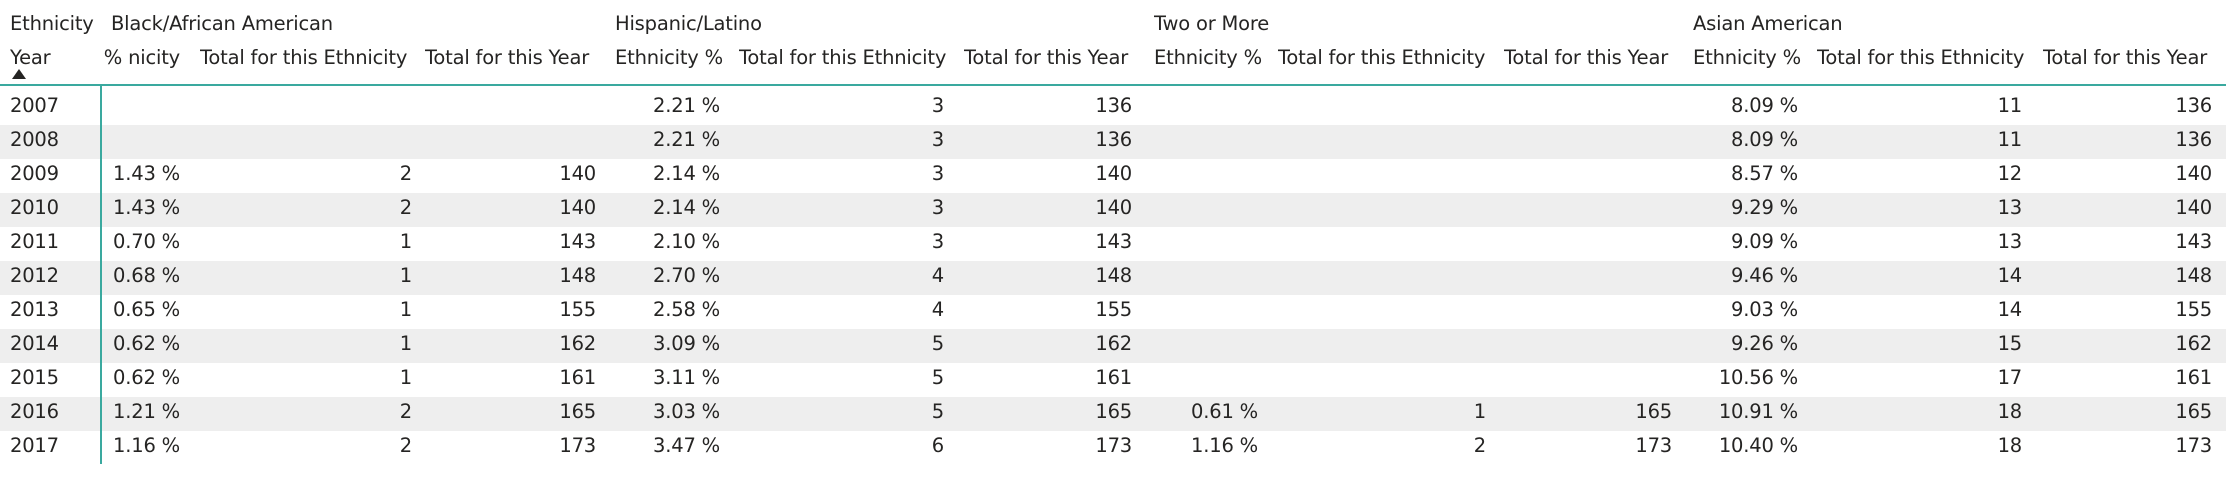 This screenshot has width=2226, height=480. What do you see at coordinates (34, 105) in the screenshot?
I see `row-header-year: 2007` at bounding box center [34, 105].